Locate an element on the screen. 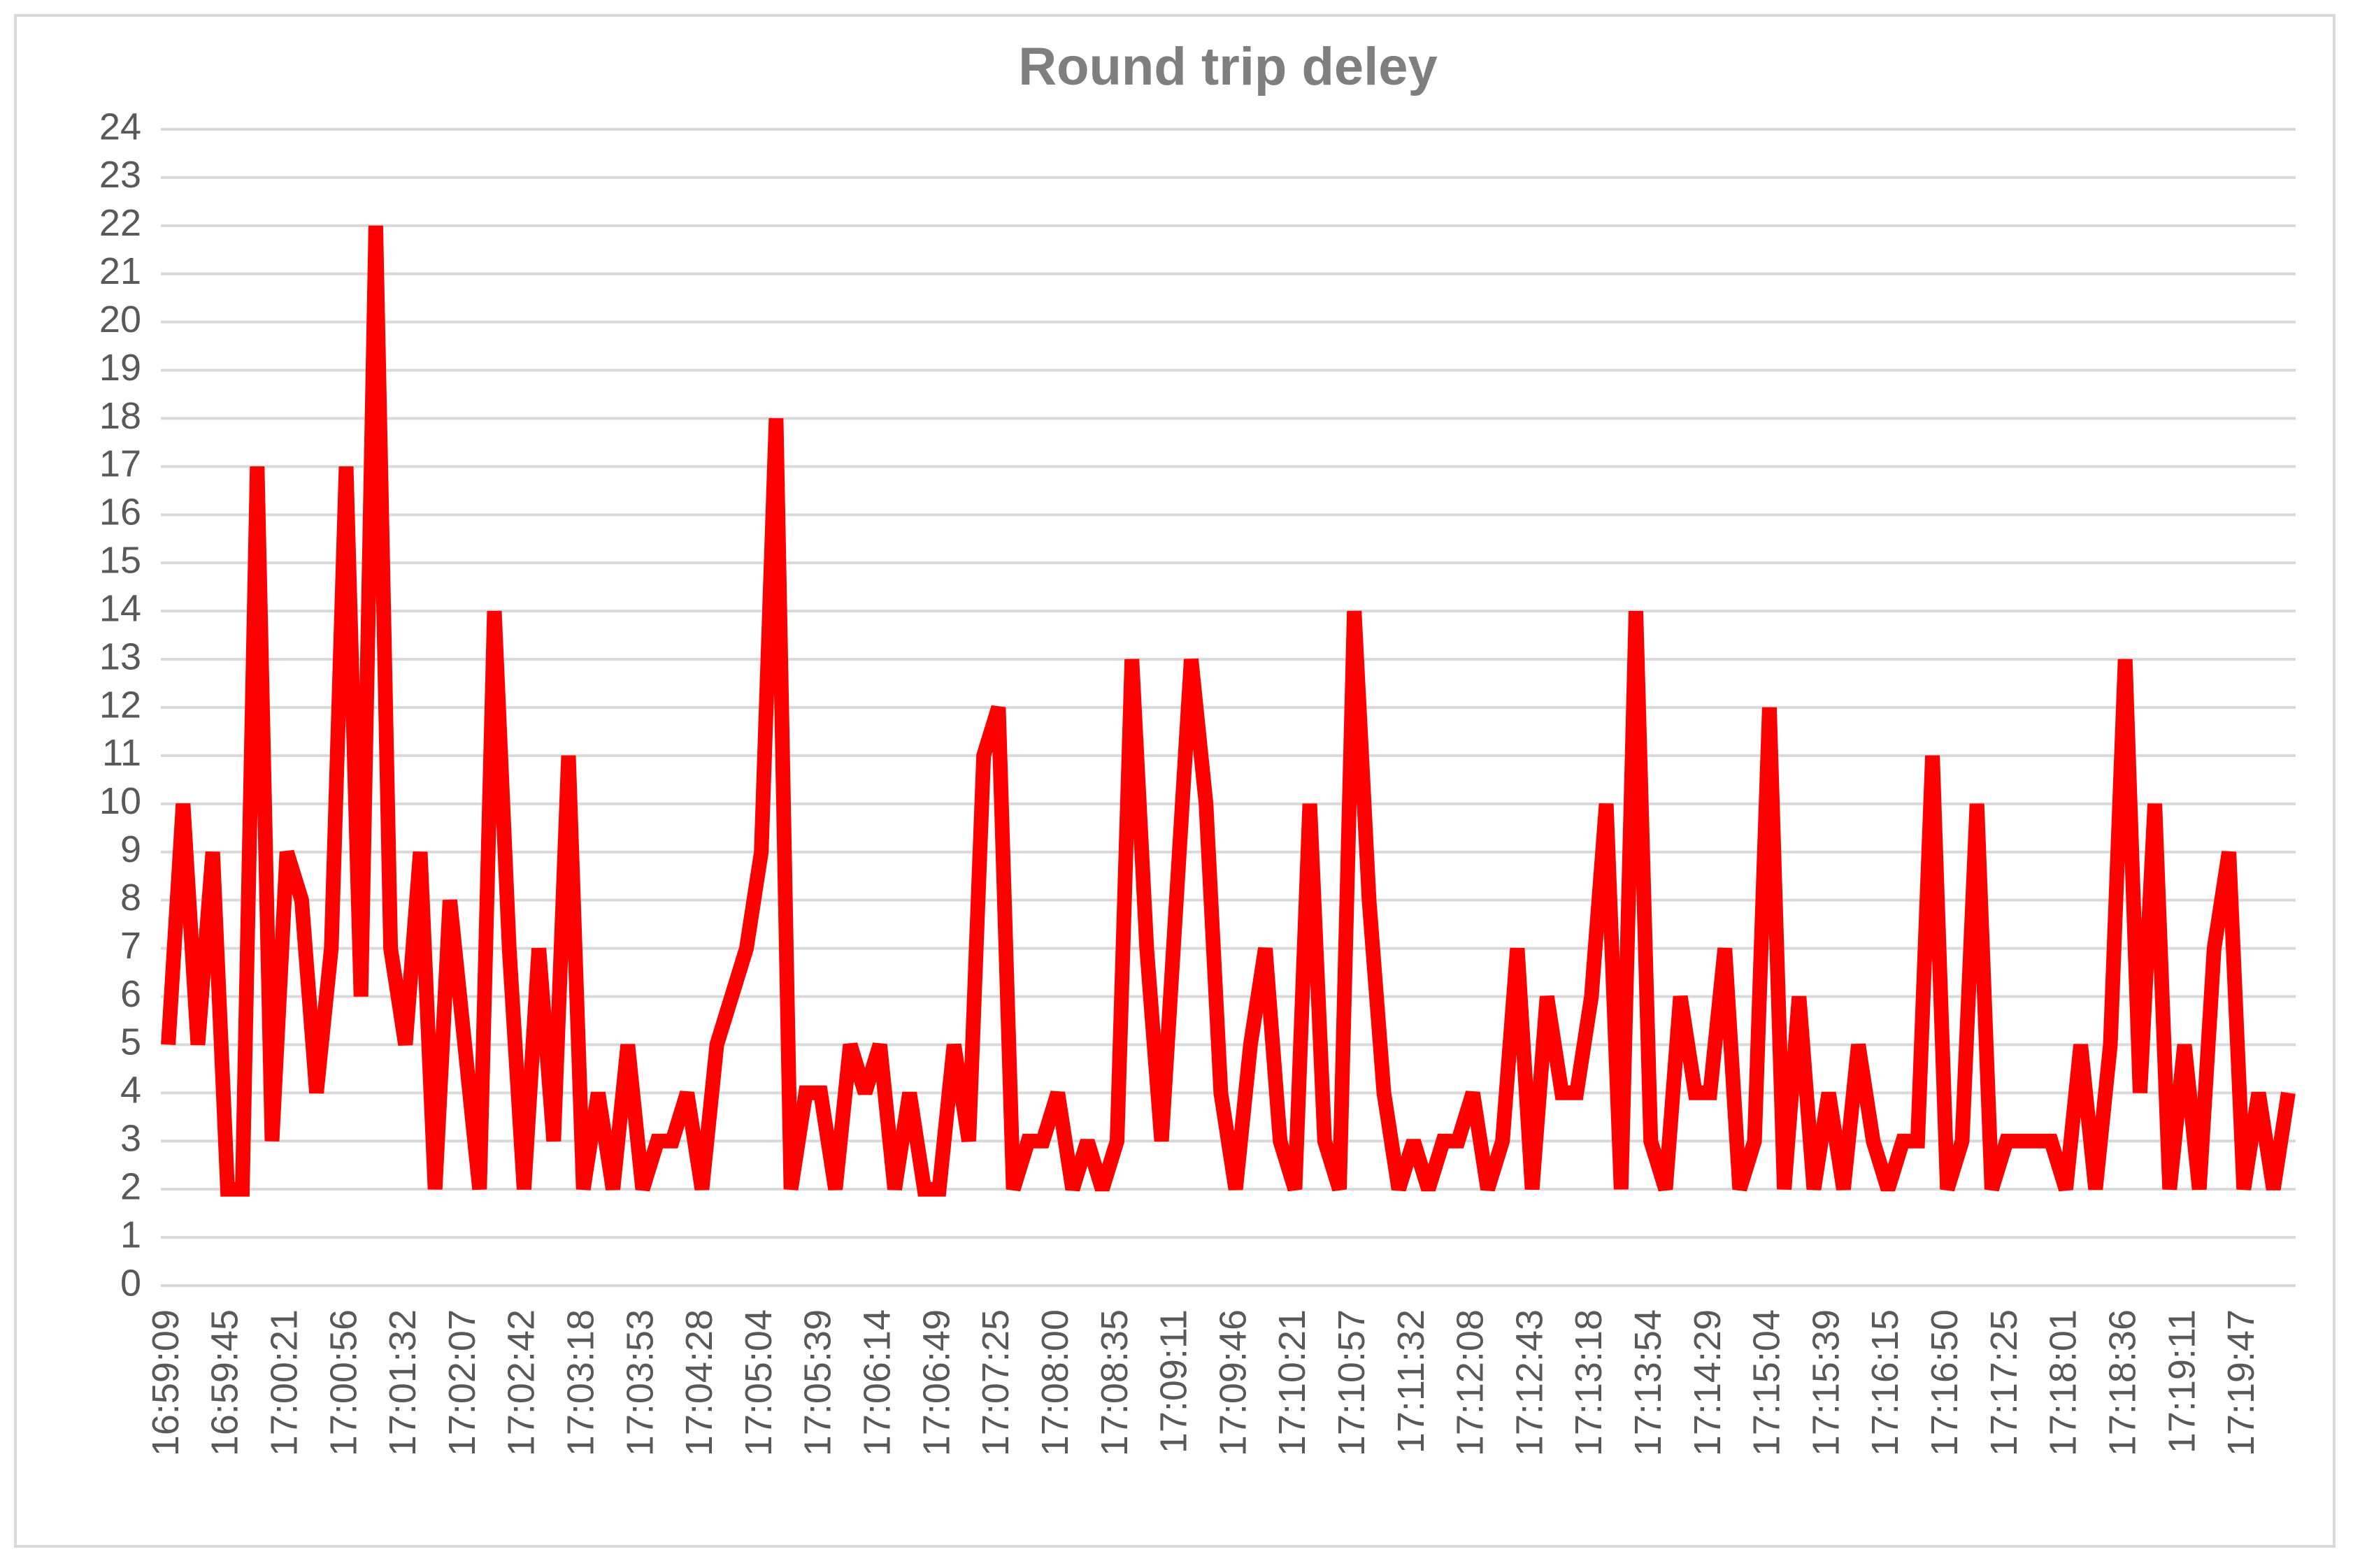 The width and height of the screenshot is (2353, 1568). y-tick-label: 2 is located at coordinates (130, 1186).